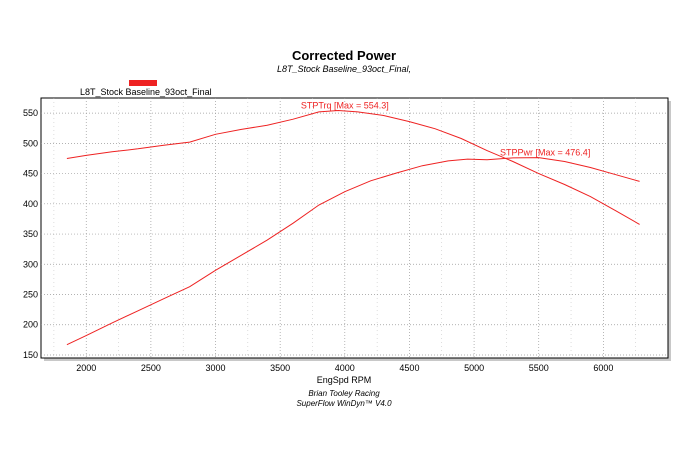 The image size is (688, 459). Describe the element at coordinates (30, 234) in the screenshot. I see `y-tick-label: 350` at that location.